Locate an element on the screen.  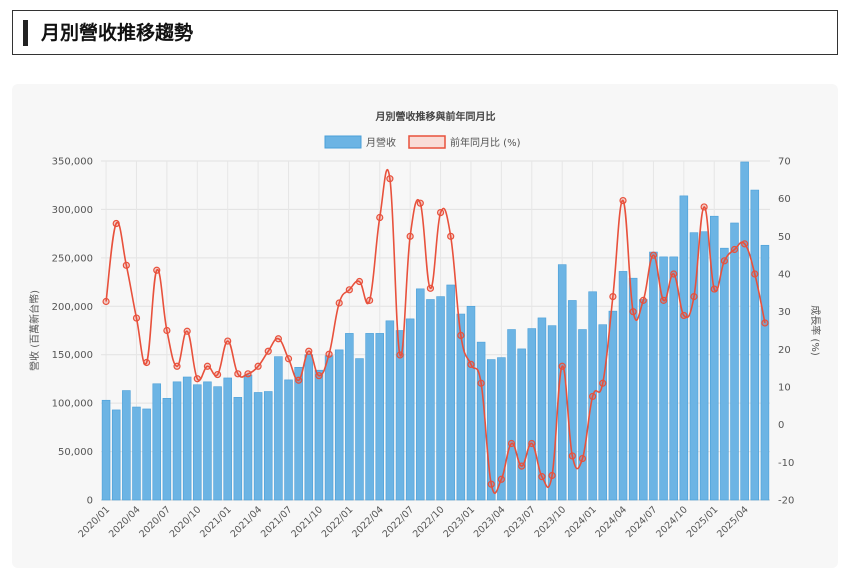
y-left-axis-title: 營收 (百萬新台幣) is located at coordinates (34, 330).